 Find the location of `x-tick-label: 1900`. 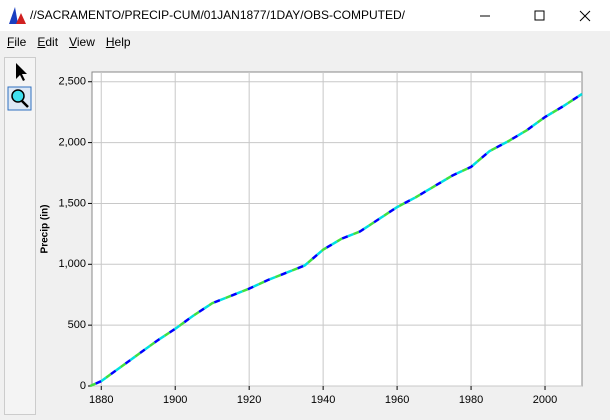

x-tick-label: 1900 is located at coordinates (175, 400).